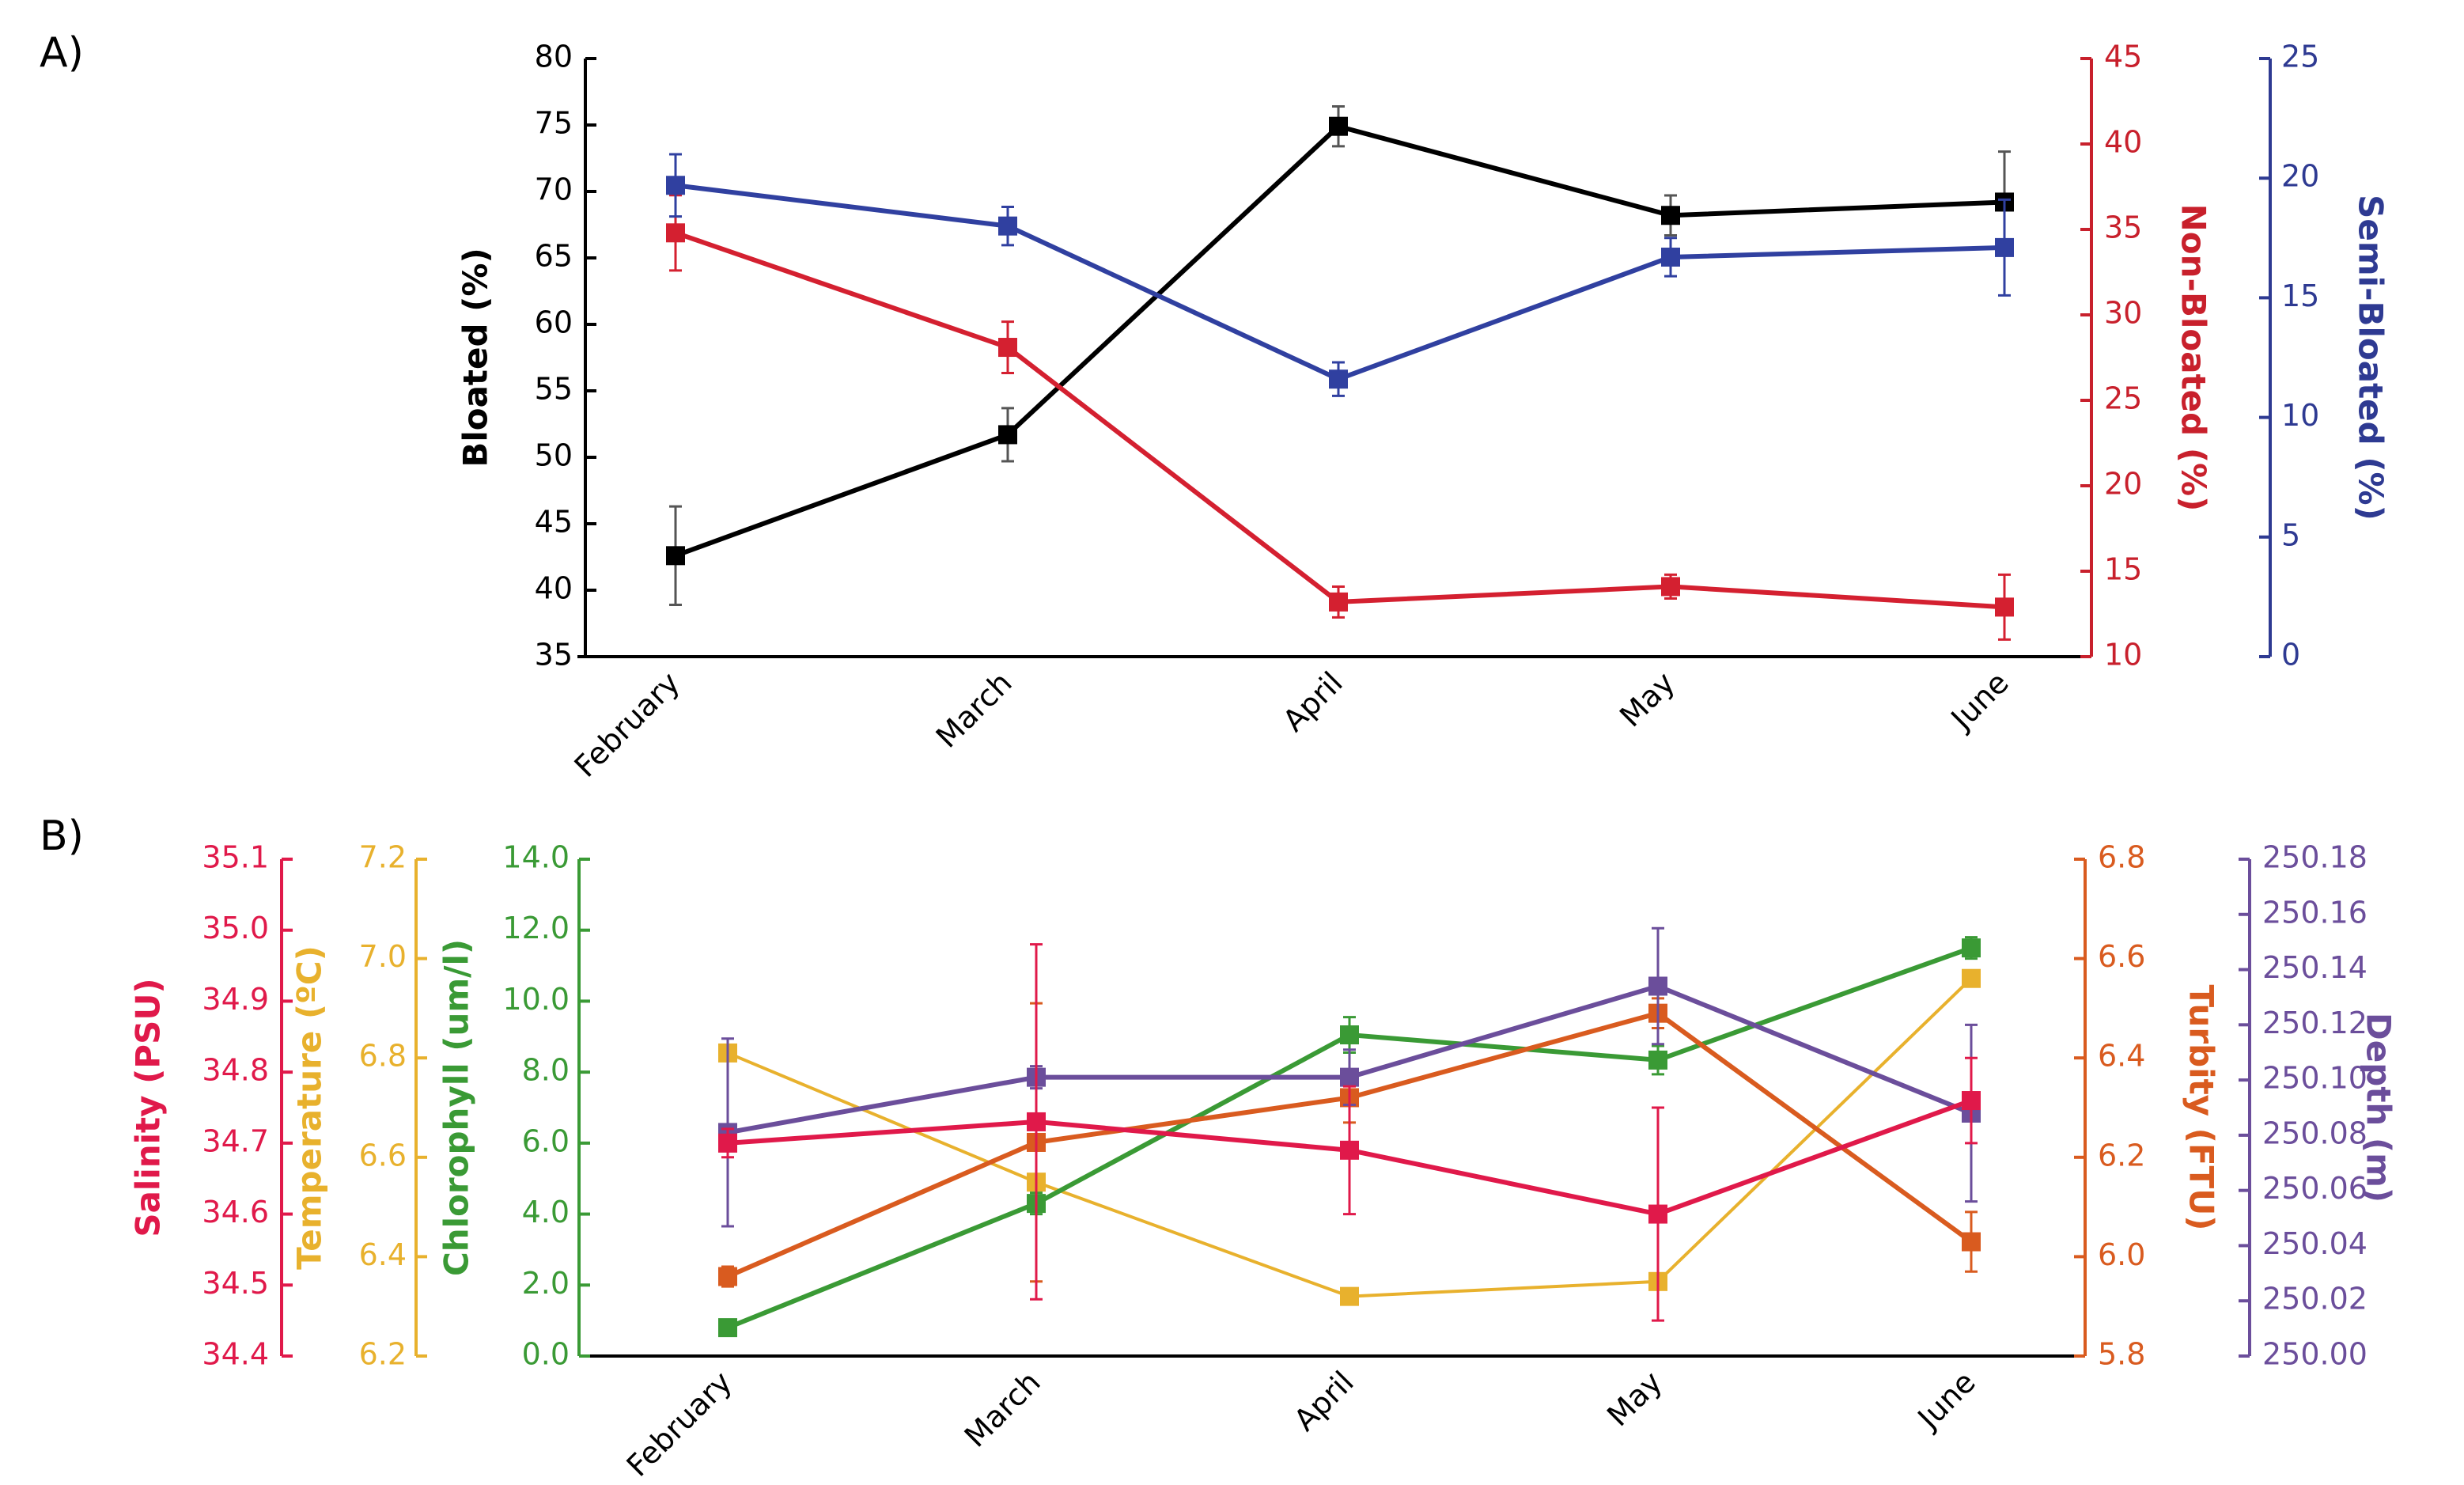  What do you see at coordinates (309, 1107) in the screenshot?
I see `y-axis-title: Temperature (ºC)` at bounding box center [309, 1107].